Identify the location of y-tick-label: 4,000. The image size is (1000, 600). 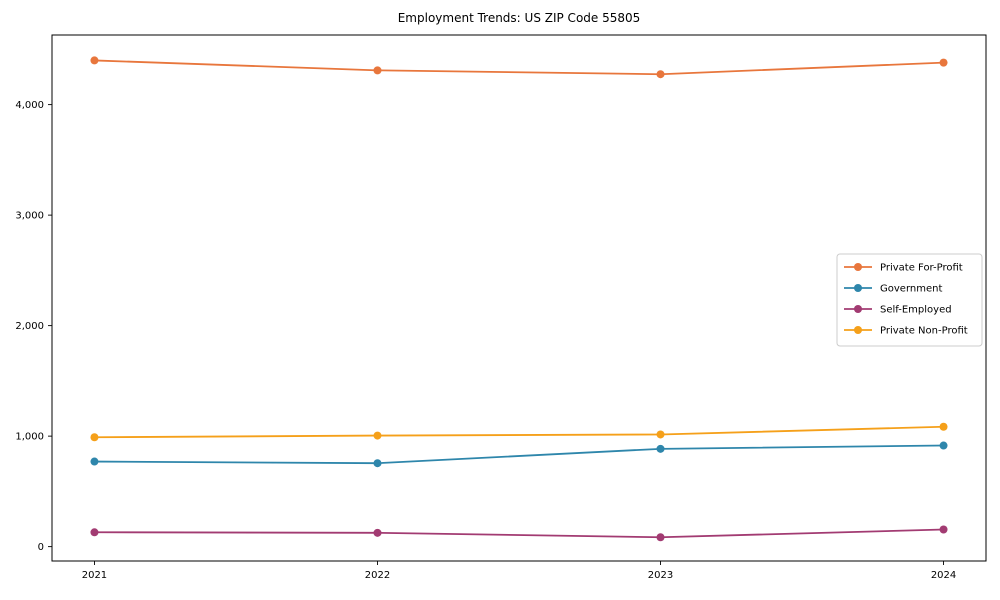
(29, 105).